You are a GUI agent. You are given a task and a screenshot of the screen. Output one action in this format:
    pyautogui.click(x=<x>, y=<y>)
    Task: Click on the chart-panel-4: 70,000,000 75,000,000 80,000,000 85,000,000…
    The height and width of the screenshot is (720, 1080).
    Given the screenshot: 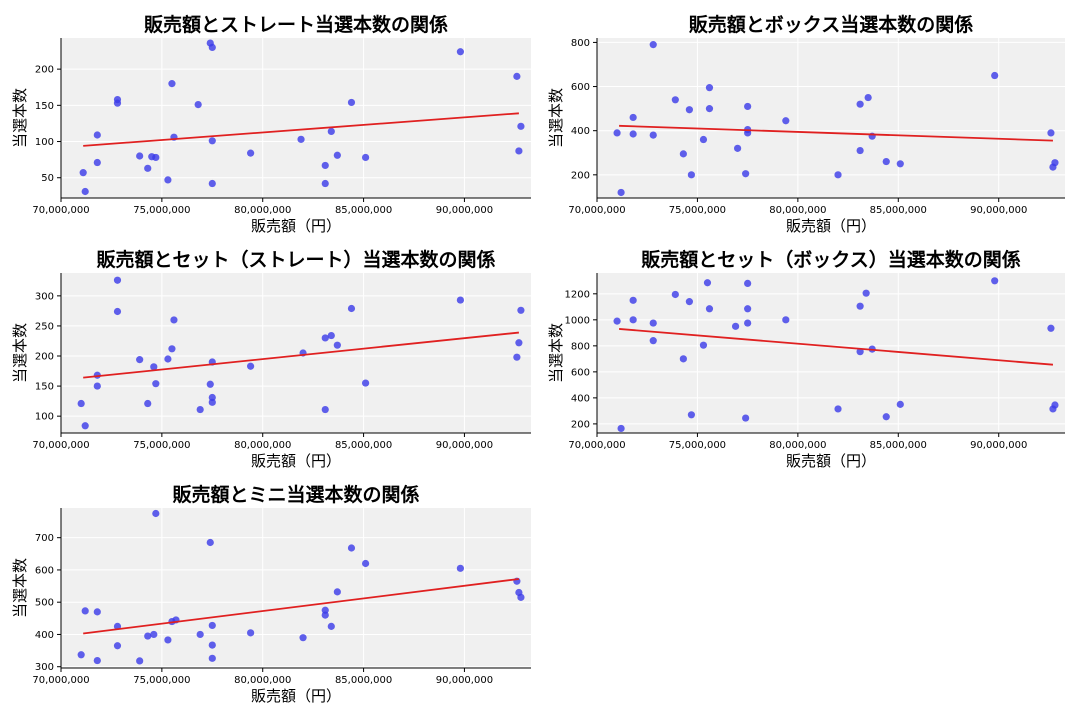 What is the action you would take?
    pyautogui.click(x=806, y=359)
    